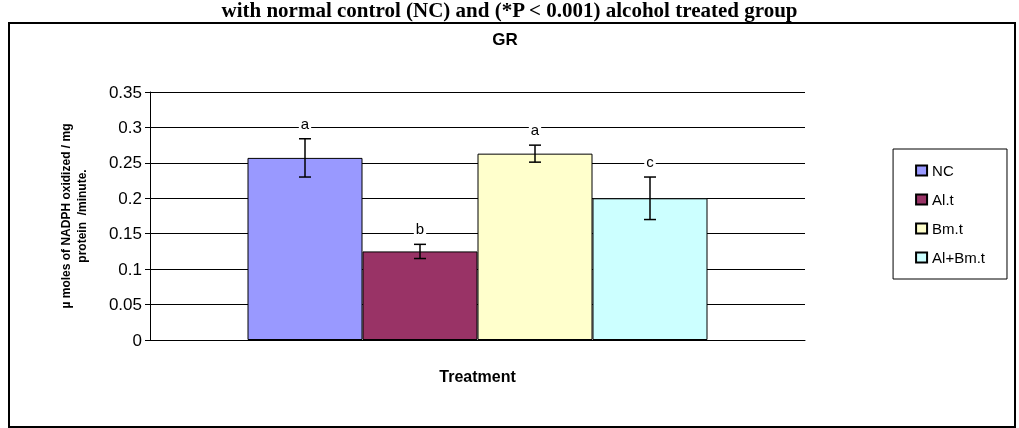 Image resolution: width=1019 pixels, height=428 pixels. I want to click on legend-label: Al+Bm.t, so click(959, 257).